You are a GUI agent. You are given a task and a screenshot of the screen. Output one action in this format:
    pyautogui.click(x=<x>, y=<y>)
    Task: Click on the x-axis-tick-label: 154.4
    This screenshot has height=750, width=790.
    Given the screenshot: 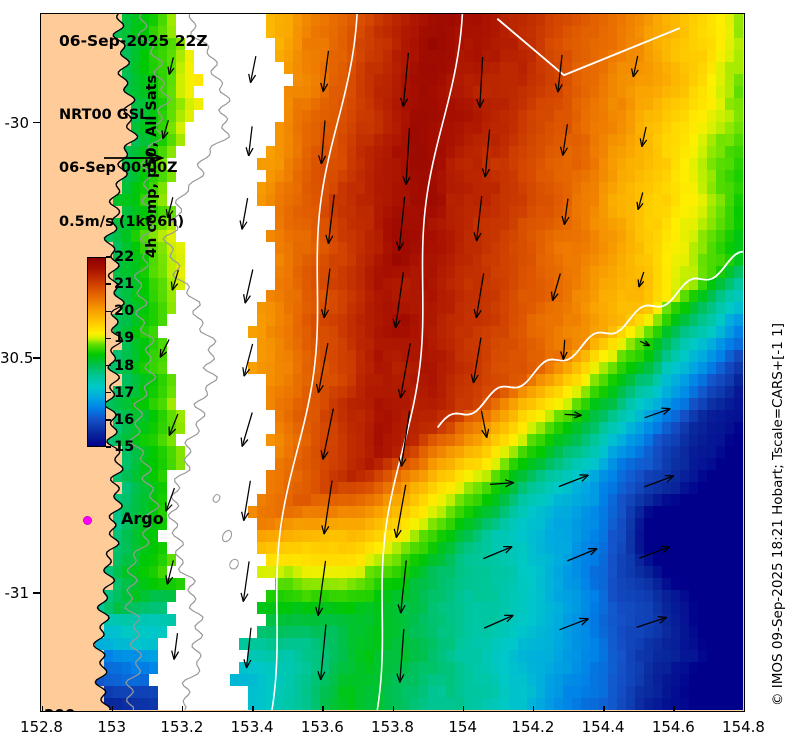 What is the action you would take?
    pyautogui.click(x=603, y=727)
    